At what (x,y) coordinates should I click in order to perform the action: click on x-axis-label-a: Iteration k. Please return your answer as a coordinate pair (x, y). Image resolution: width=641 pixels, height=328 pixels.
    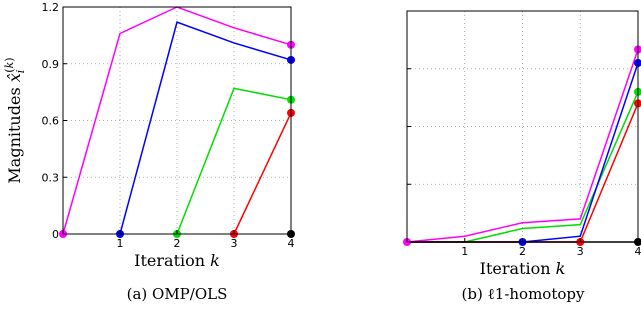
    Looking at the image, I should click on (177, 260).